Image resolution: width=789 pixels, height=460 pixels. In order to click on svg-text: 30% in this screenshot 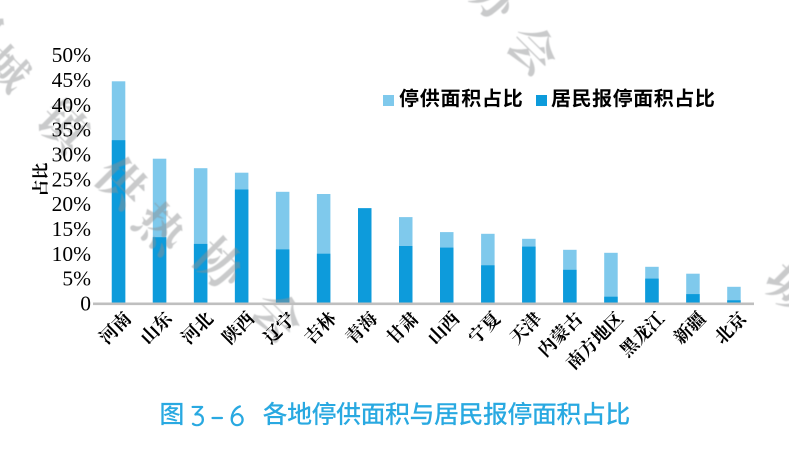, I will do `click(72, 155)`.